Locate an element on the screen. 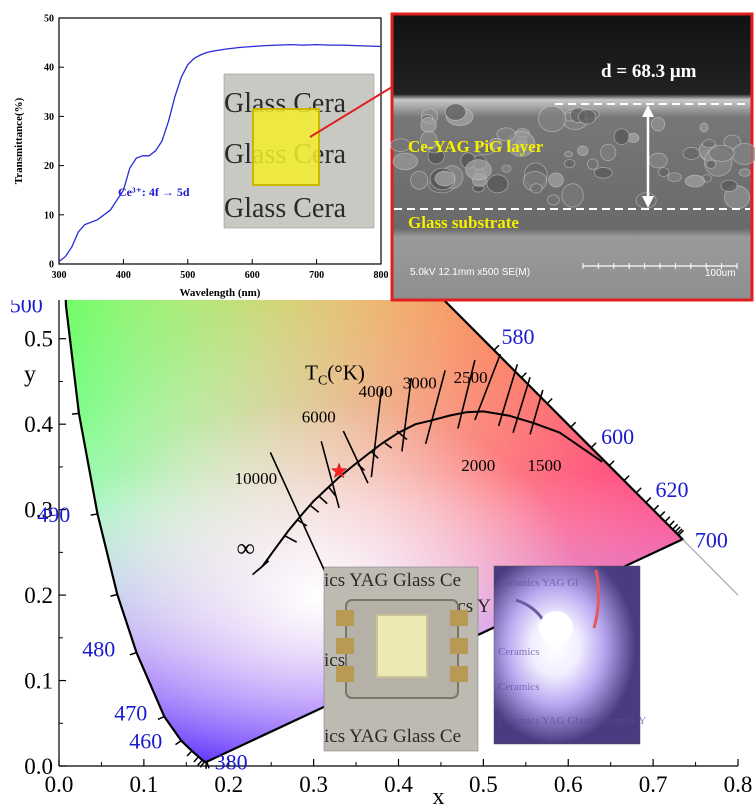 The image size is (755, 809). cie-y-tick-label: 0.2 is located at coordinates (38, 595).